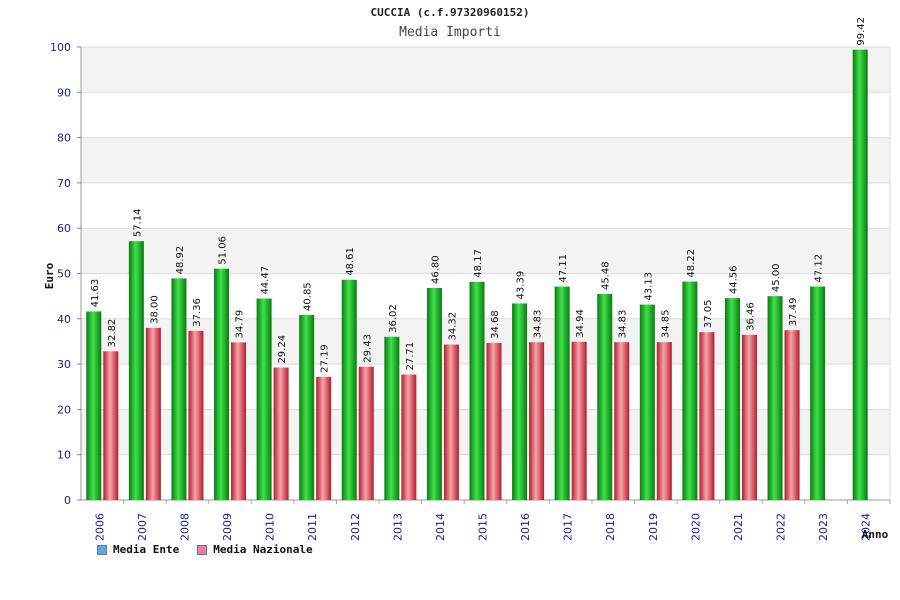 The image size is (900, 600). I want to click on bar-nazionale-label: 29.24, so click(282, 349).